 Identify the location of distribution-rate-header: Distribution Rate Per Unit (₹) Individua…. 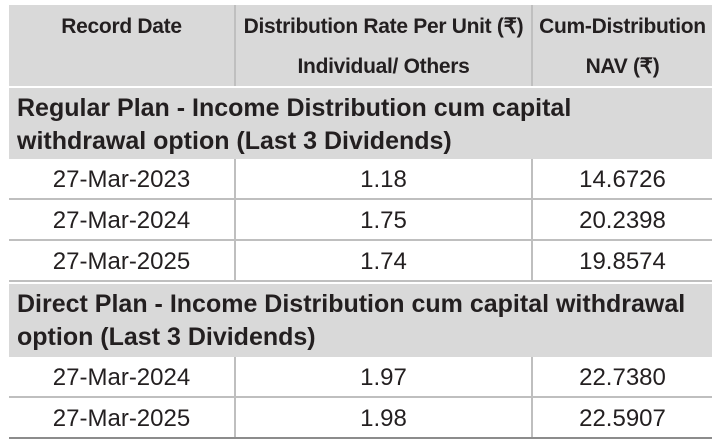
(382, 45).